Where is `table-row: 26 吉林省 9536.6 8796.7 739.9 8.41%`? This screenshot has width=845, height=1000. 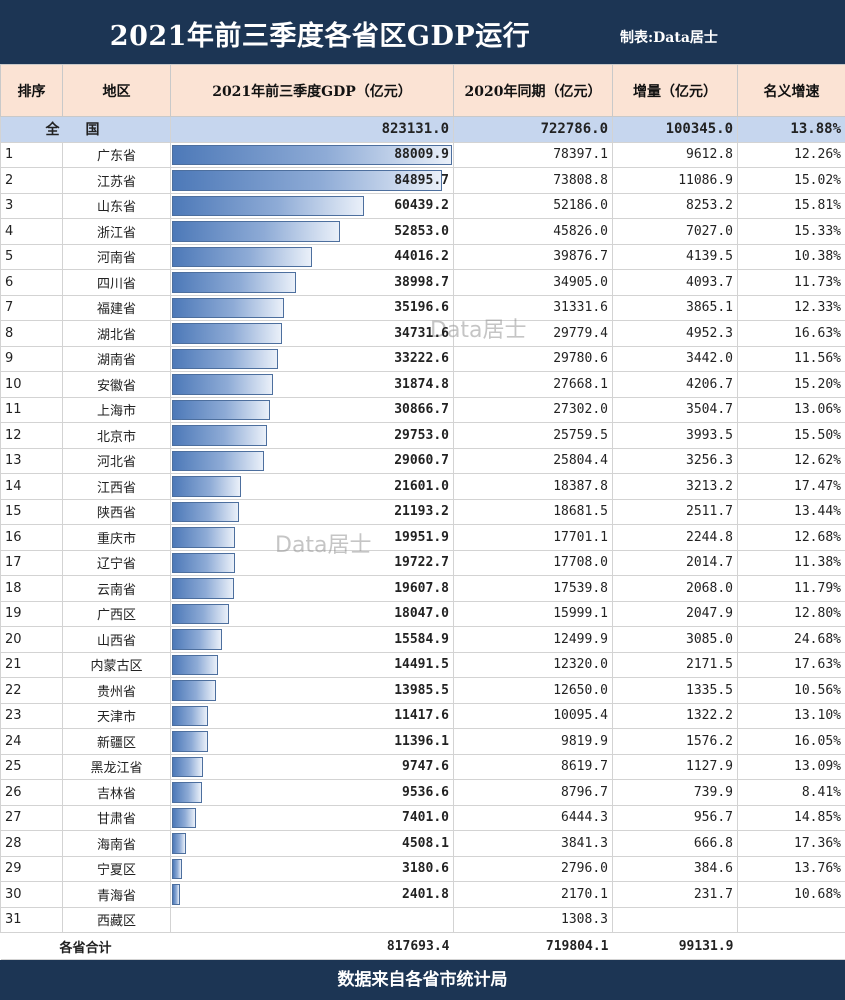 table-row: 26 吉林省 9536.6 8796.7 739.9 8.41% is located at coordinates (422, 792).